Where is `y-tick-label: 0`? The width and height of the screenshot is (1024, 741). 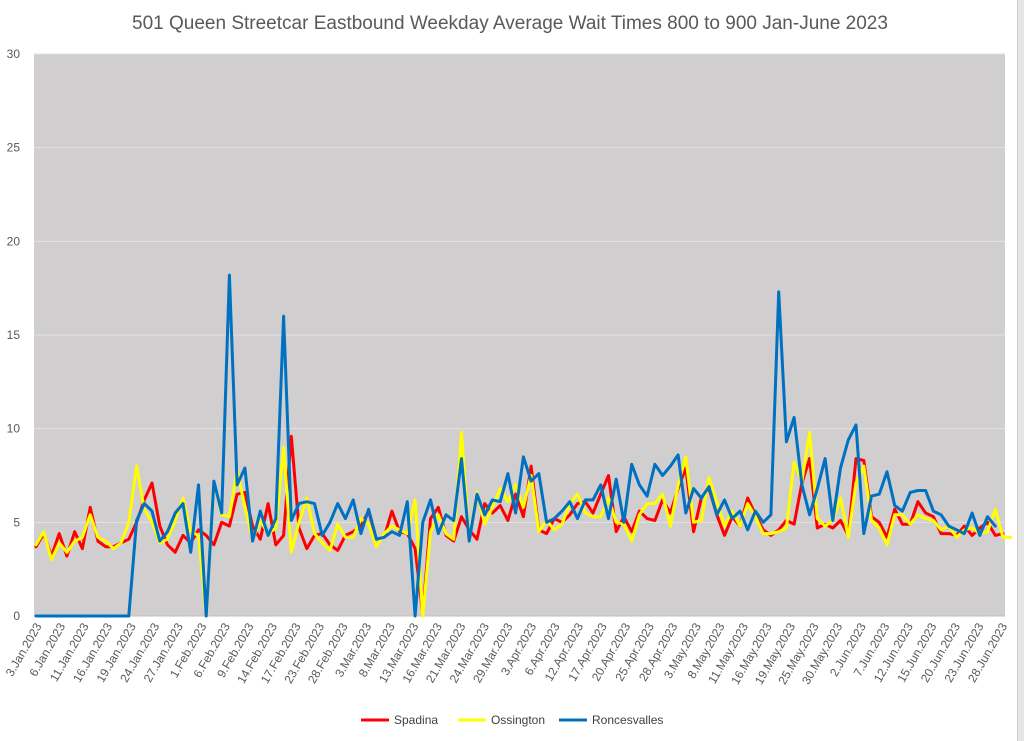
y-tick-label: 0 is located at coordinates (16, 616).